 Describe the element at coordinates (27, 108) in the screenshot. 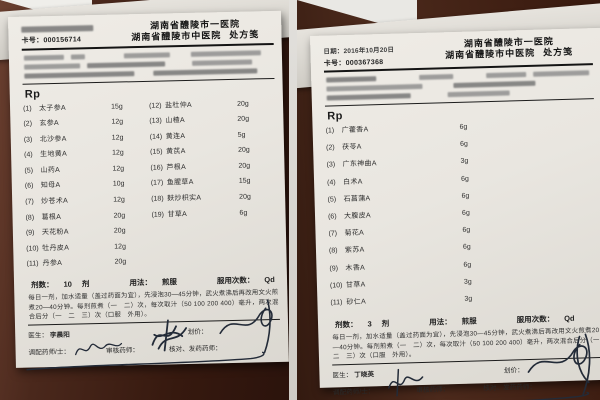

I see `drug-item-number: (1)` at that location.